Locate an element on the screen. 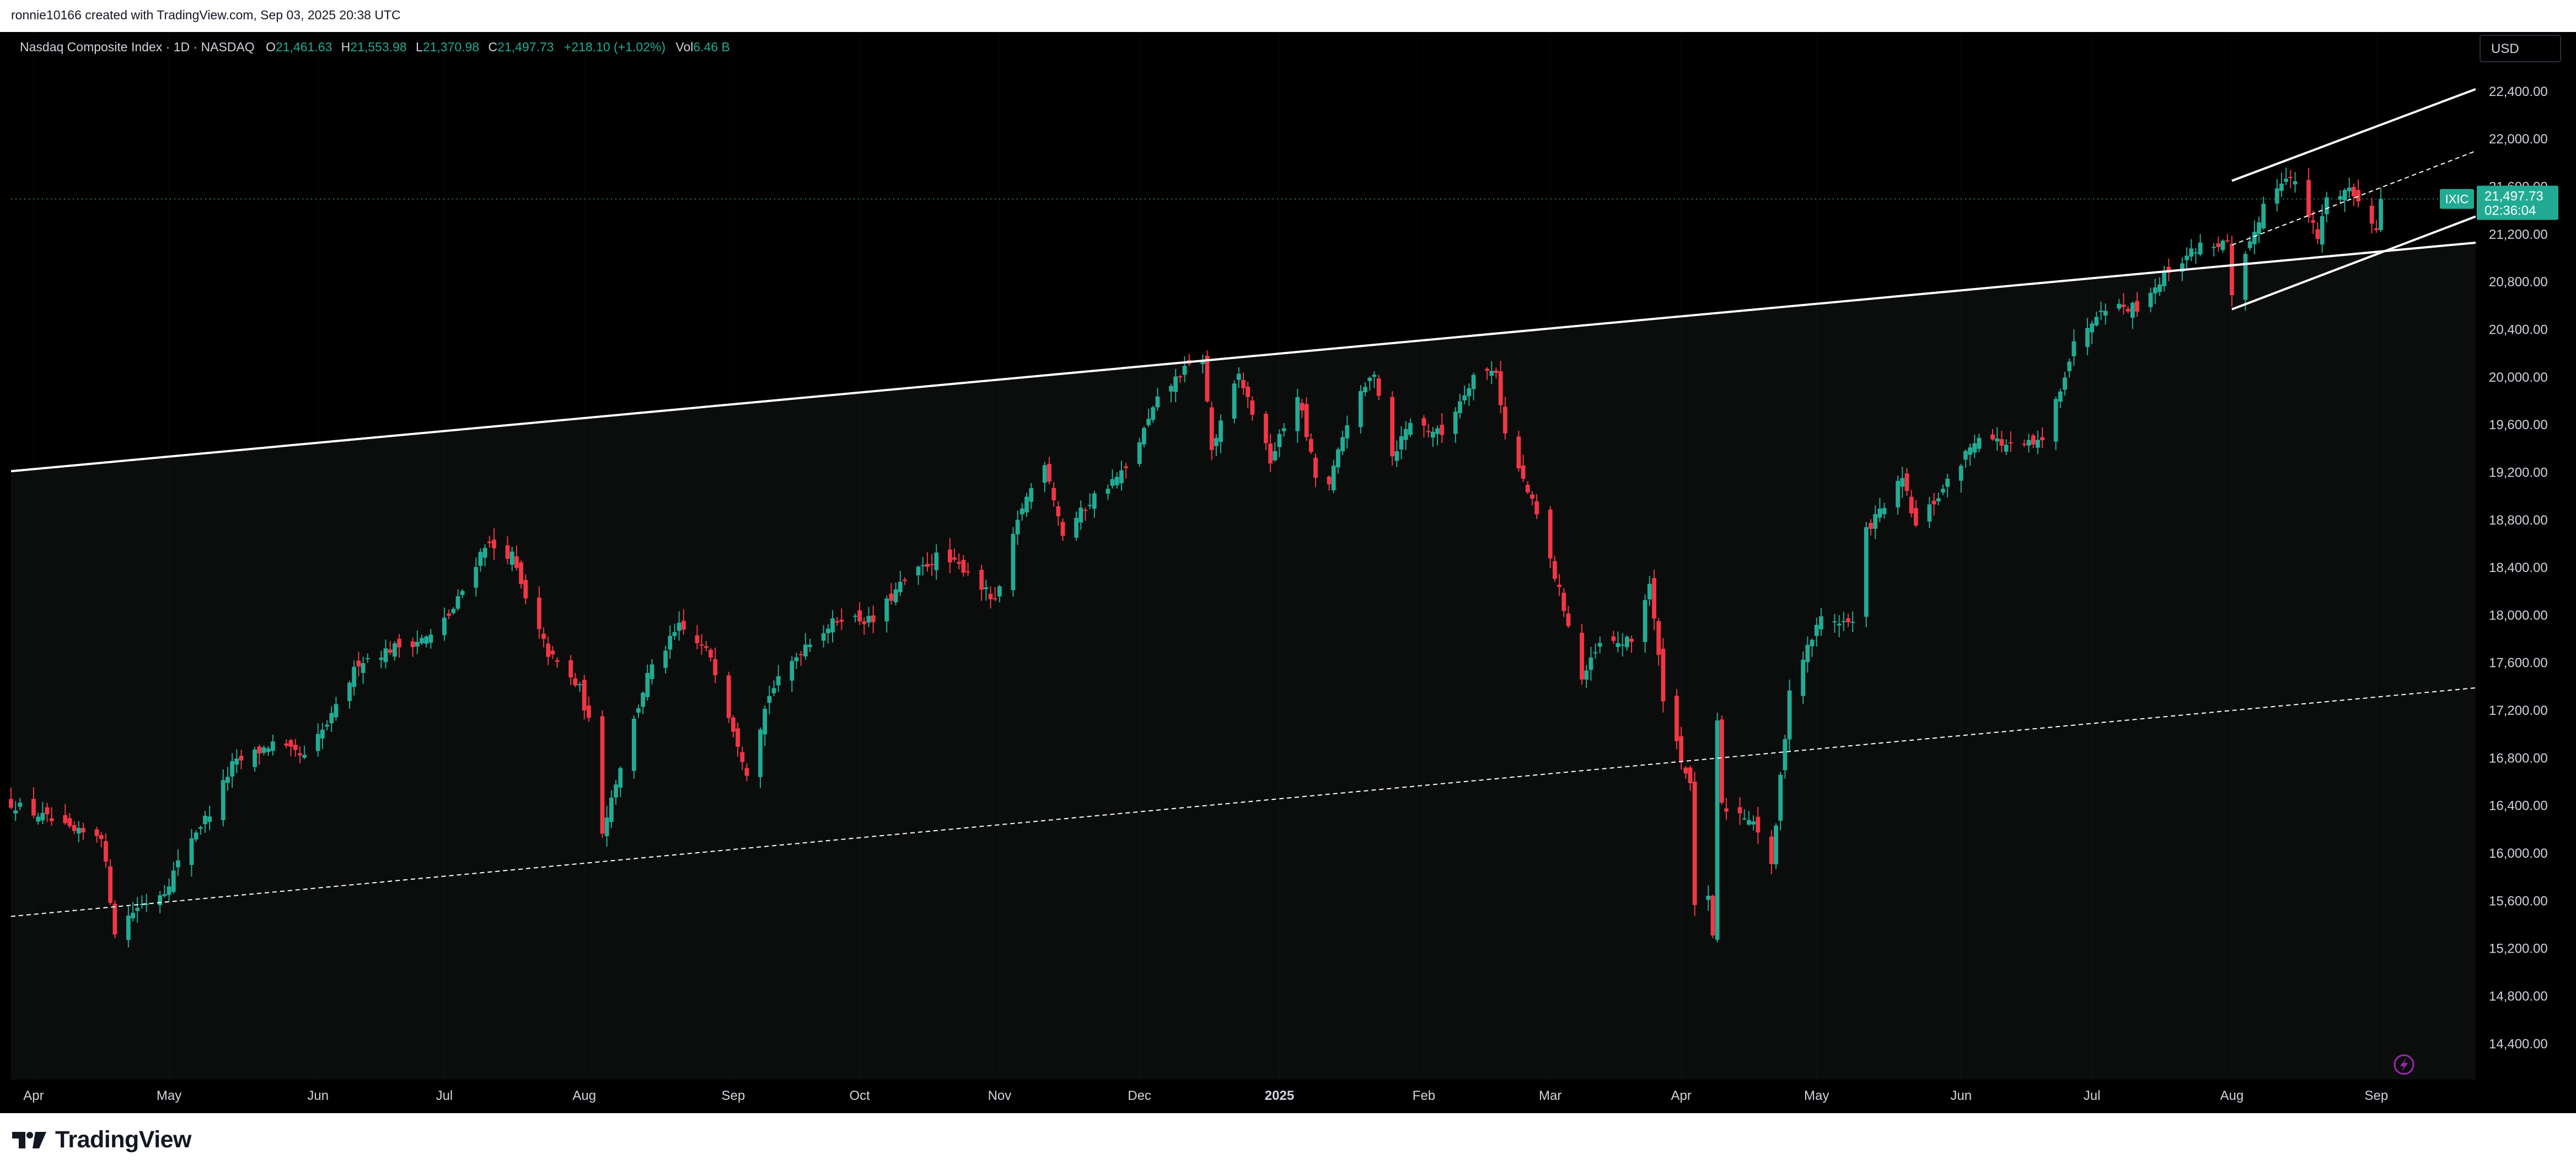 This screenshot has height=1176, width=2576. trendline-dashed is located at coordinates (2353, 198).